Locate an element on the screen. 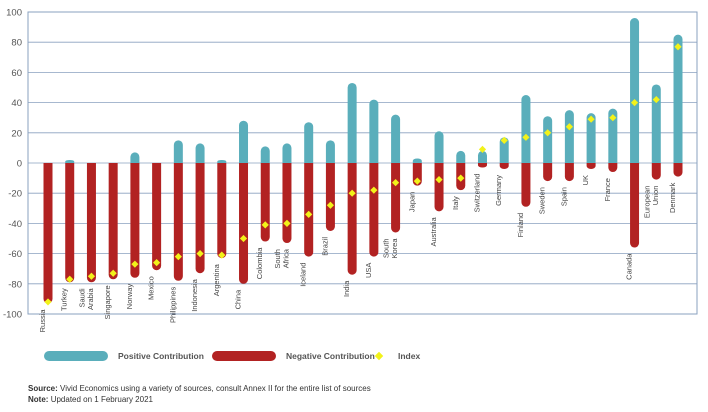  category-label-text: Brazil is located at coordinates (324, 246).